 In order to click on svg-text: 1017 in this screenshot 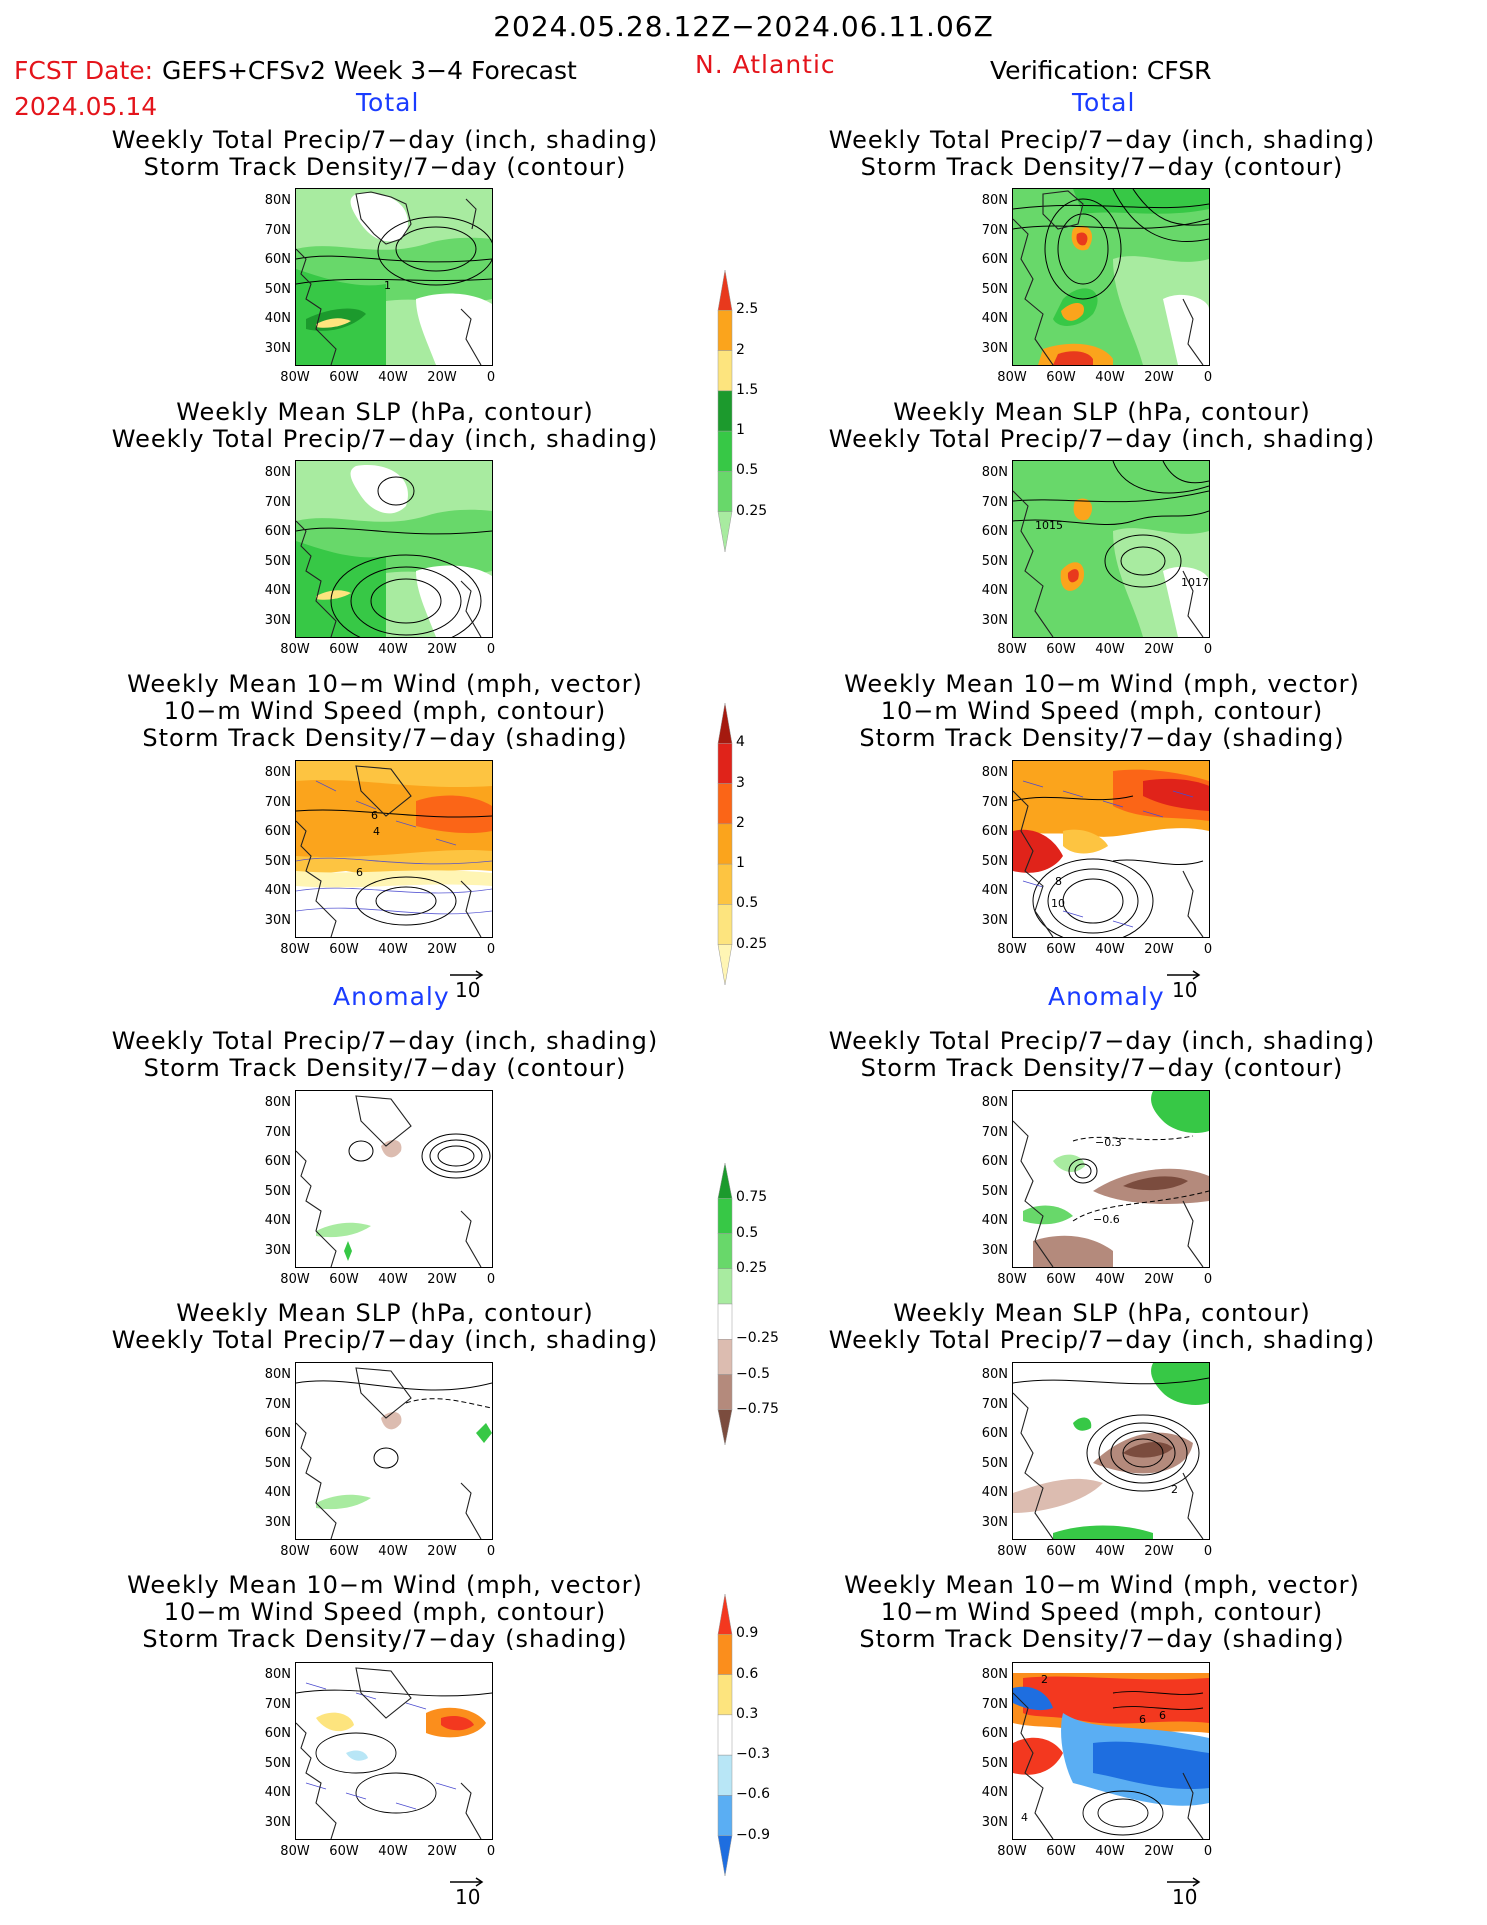, I will do `click(1195, 582)`.